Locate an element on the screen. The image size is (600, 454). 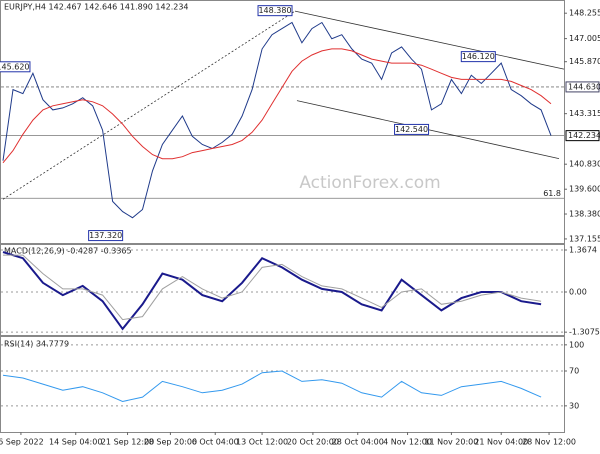
level-label: 142.234 is located at coordinates (584, 135).